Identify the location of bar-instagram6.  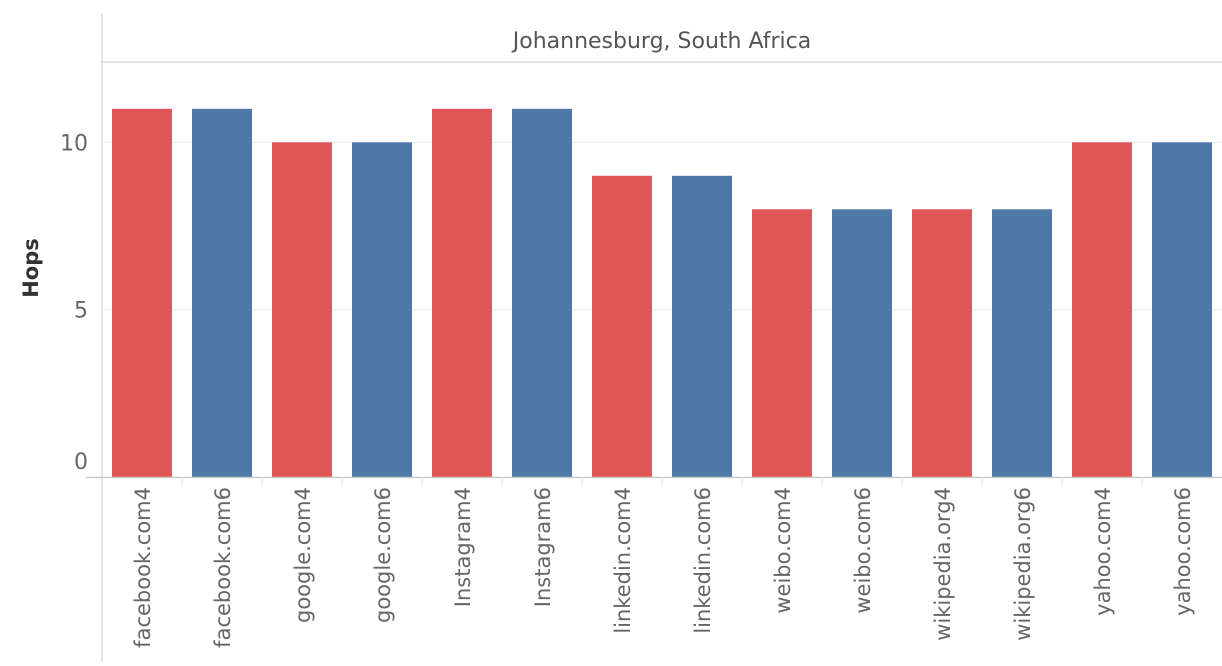
(542, 292).